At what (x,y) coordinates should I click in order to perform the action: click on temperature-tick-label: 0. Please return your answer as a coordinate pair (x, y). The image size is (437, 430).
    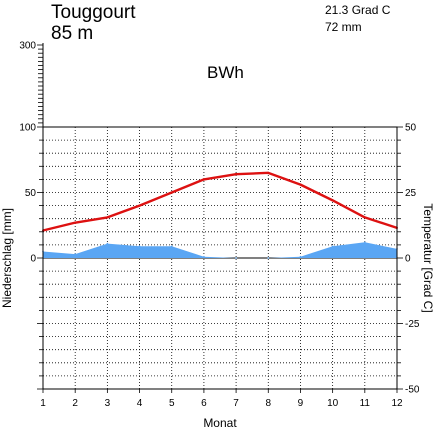
    Looking at the image, I should click on (408, 259).